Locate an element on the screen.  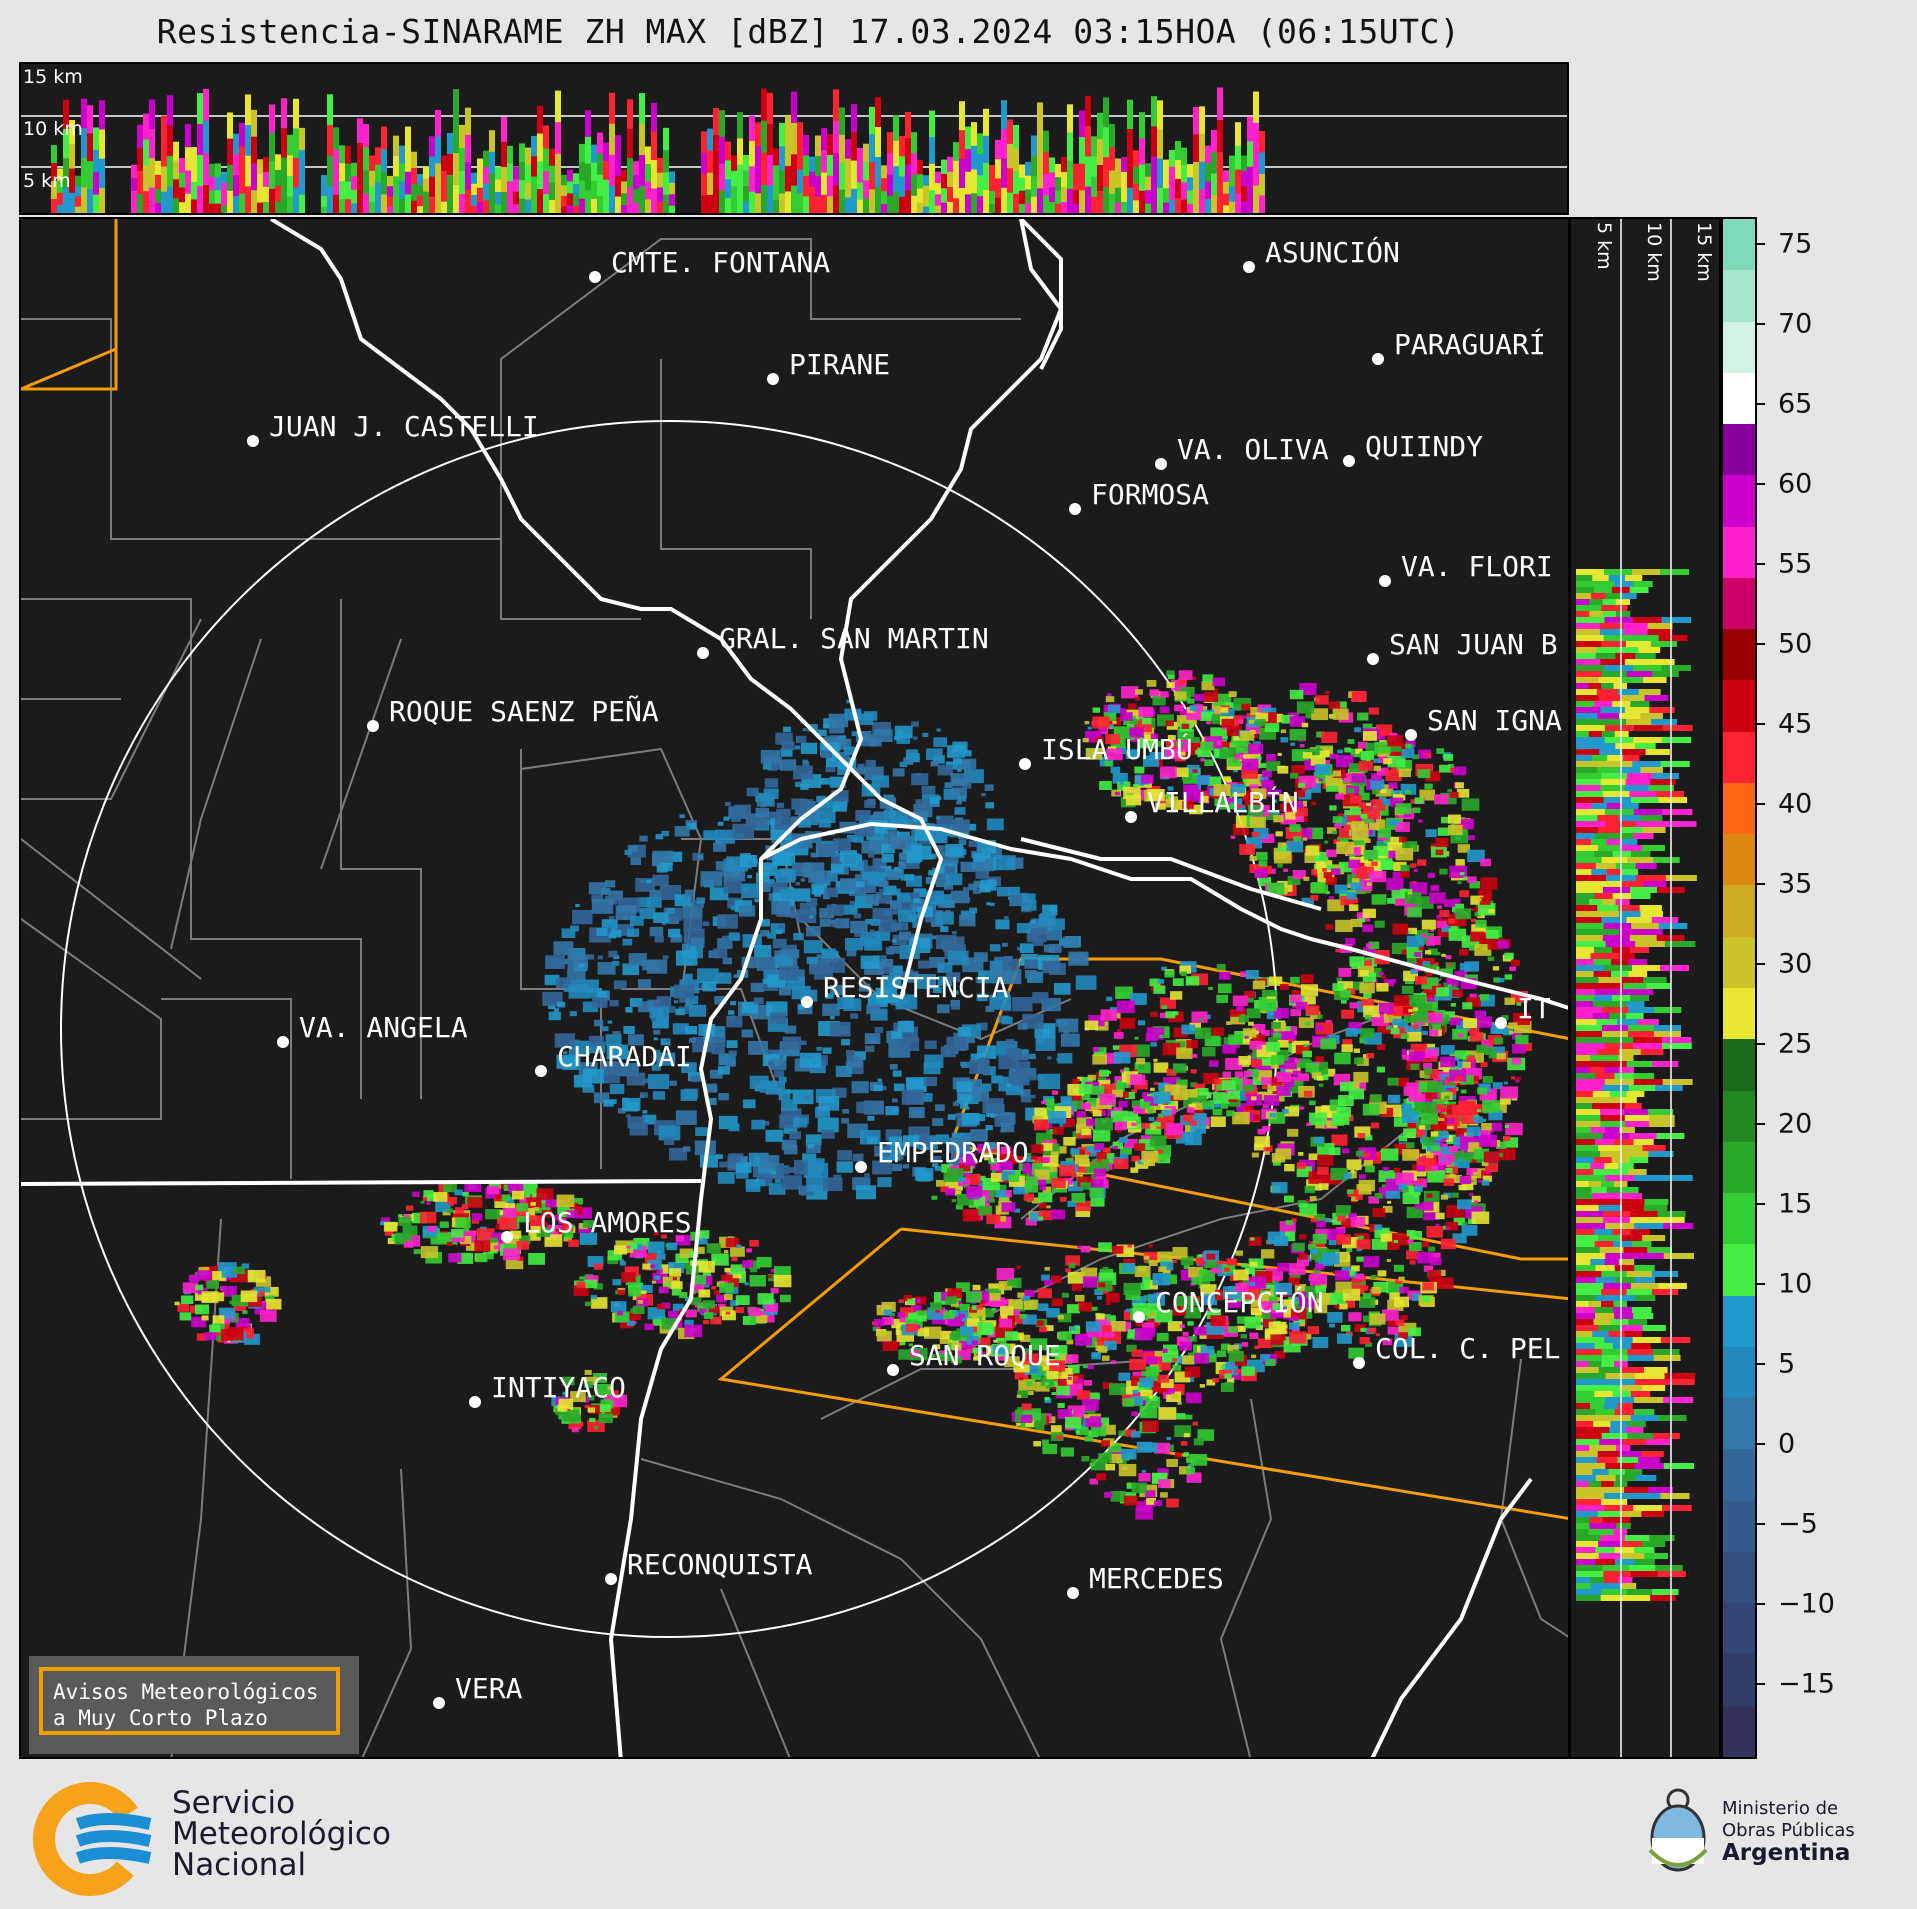
side-cross-section-echoes is located at coordinates (1636, 988).